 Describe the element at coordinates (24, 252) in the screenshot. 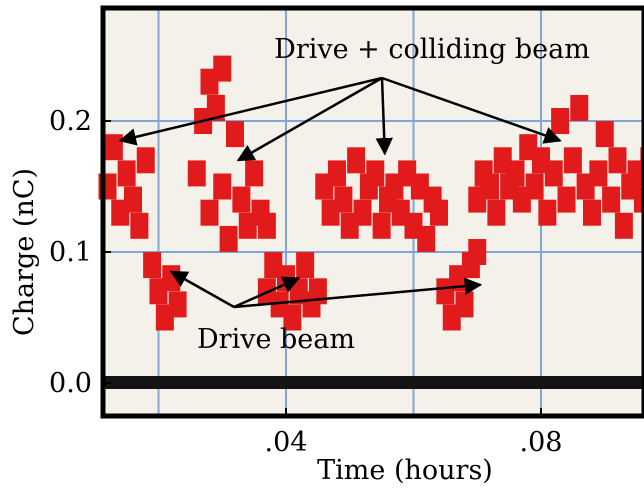

I see `y-axis-label: Charge (nC)` at that location.